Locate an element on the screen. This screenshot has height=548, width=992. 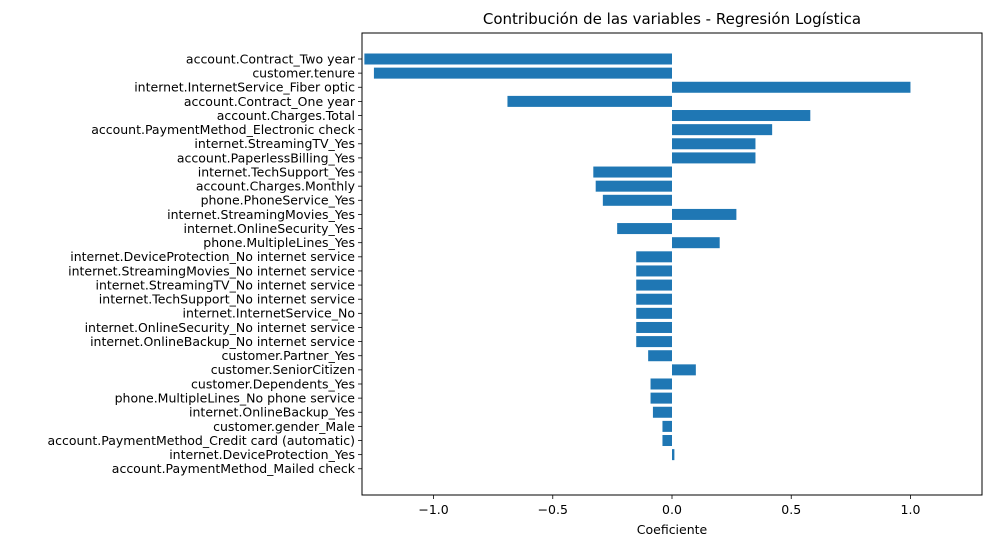
category-label: internet.InternetService_No is located at coordinates (269, 313).